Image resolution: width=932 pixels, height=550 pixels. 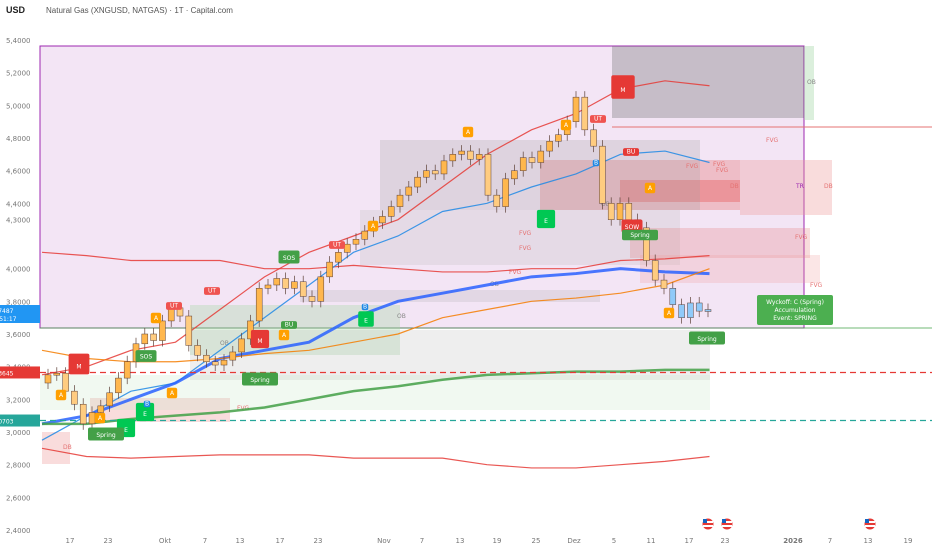 I want to click on zone-label: DB, so click(x=734, y=186).